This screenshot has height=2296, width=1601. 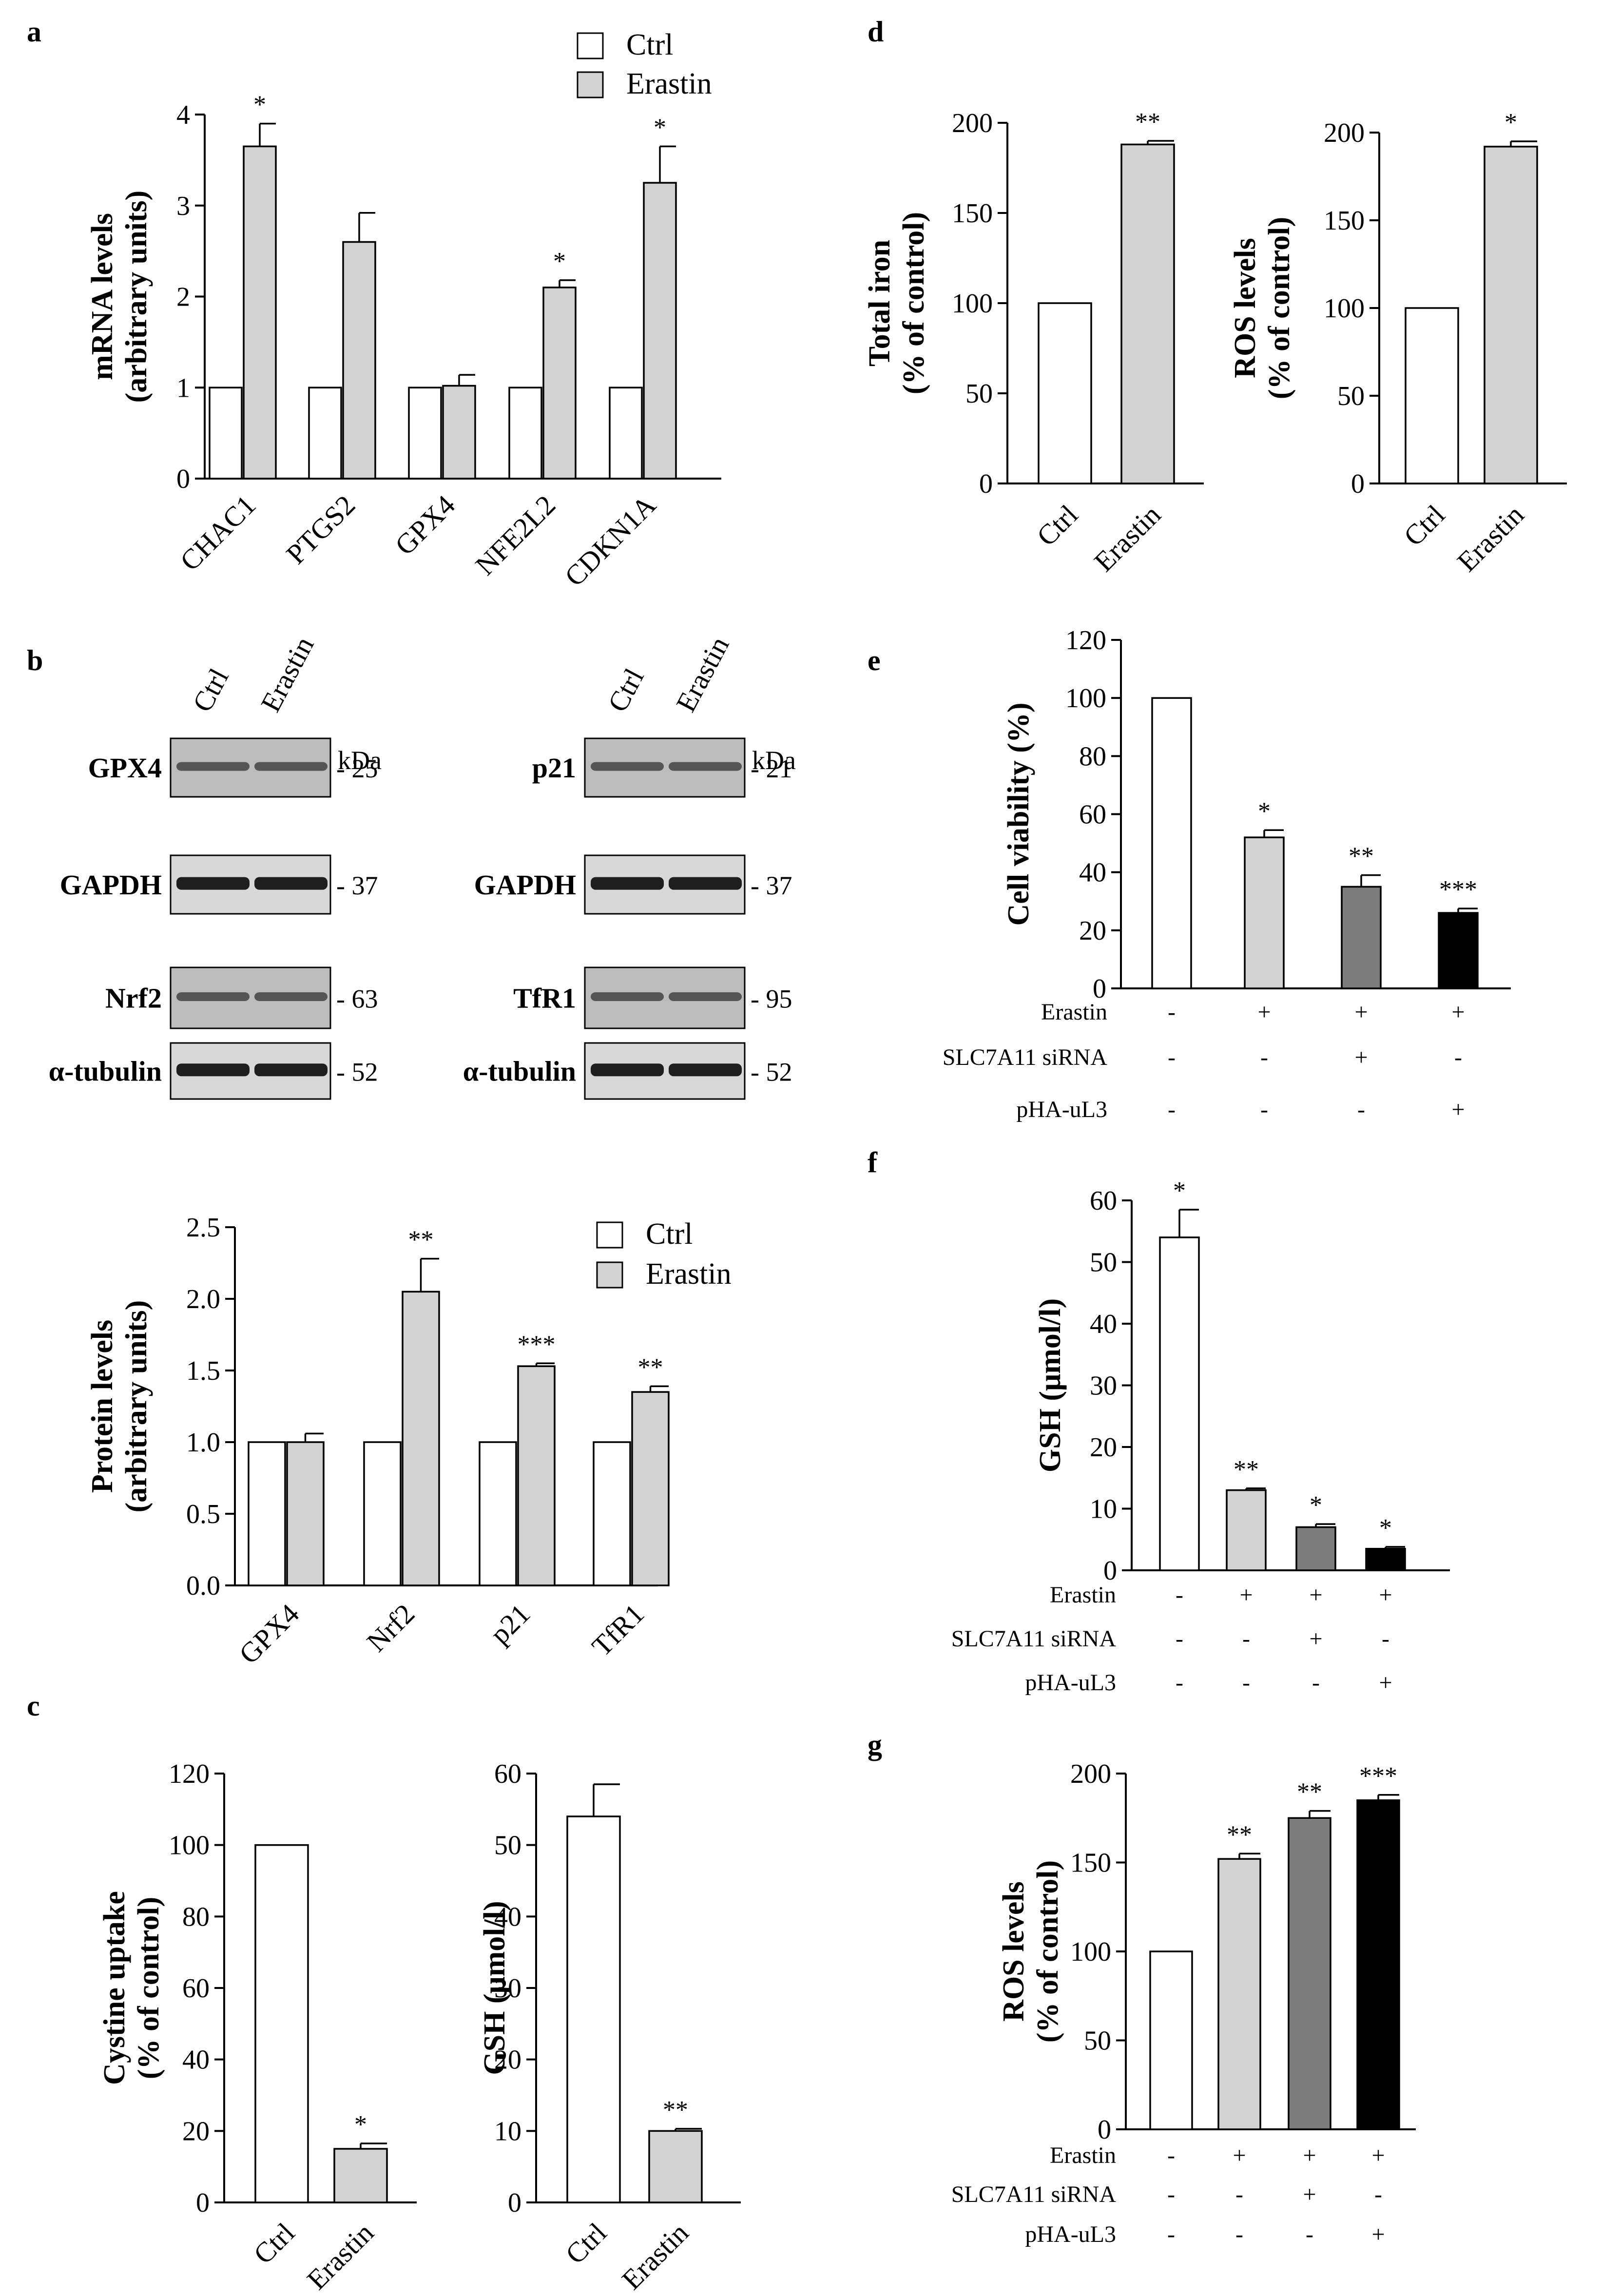 I want to click on blot-kda-marker: - 95, so click(x=772, y=999).